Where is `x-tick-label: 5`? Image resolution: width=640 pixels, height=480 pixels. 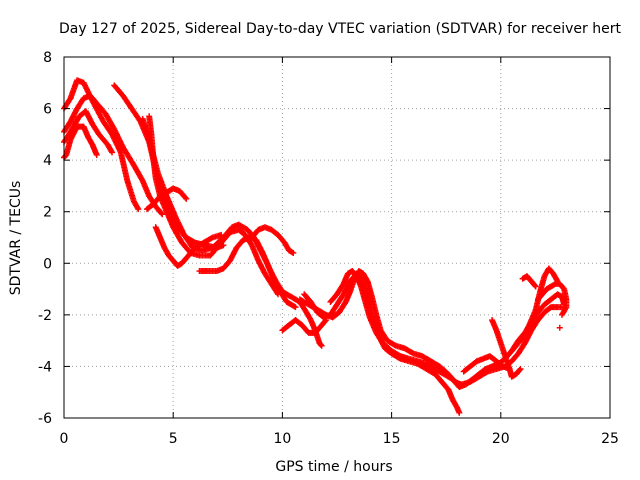
x-tick-label: 5 is located at coordinates (173, 439).